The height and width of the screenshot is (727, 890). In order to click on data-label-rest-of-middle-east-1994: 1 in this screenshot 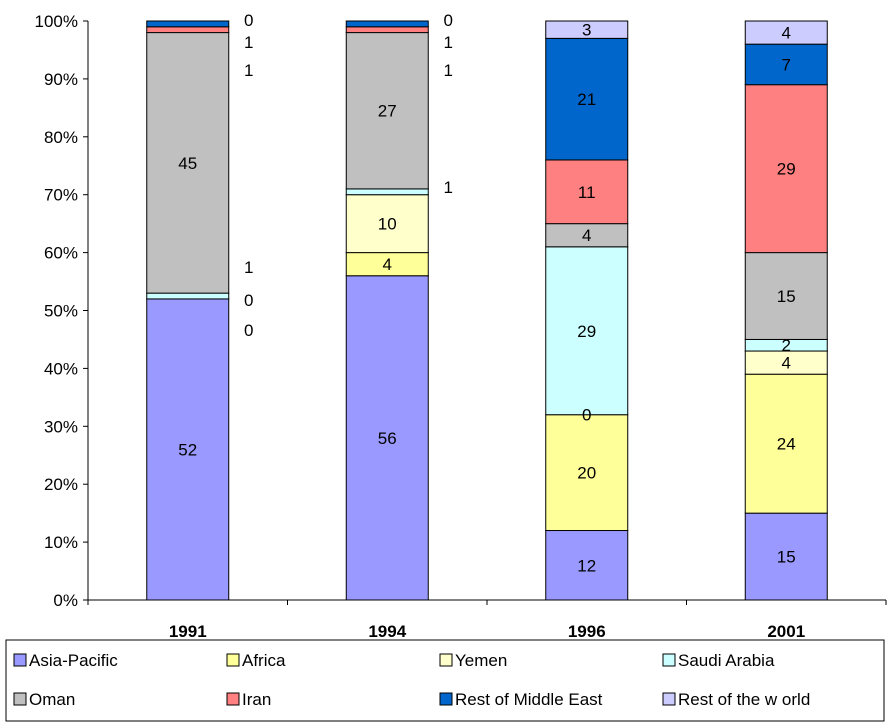, I will do `click(448, 42)`.